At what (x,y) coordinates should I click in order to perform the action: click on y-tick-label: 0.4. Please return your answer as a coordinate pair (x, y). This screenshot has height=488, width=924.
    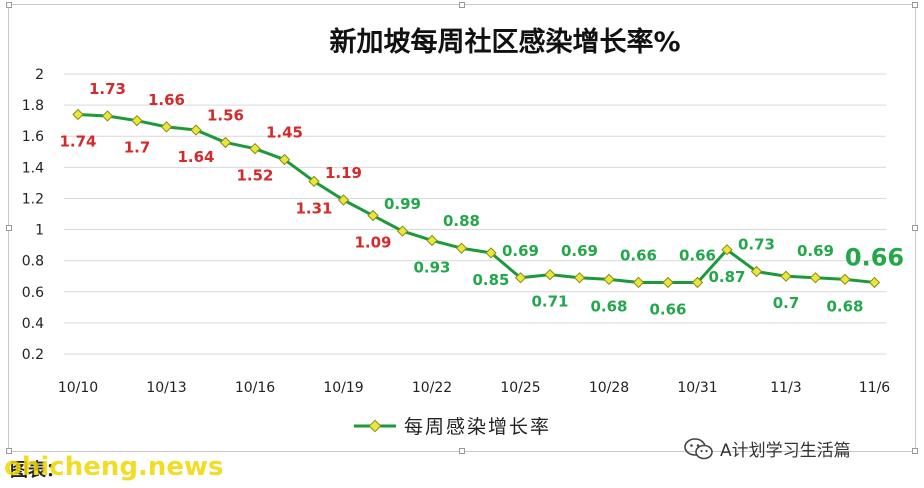
    Looking at the image, I should click on (33, 324).